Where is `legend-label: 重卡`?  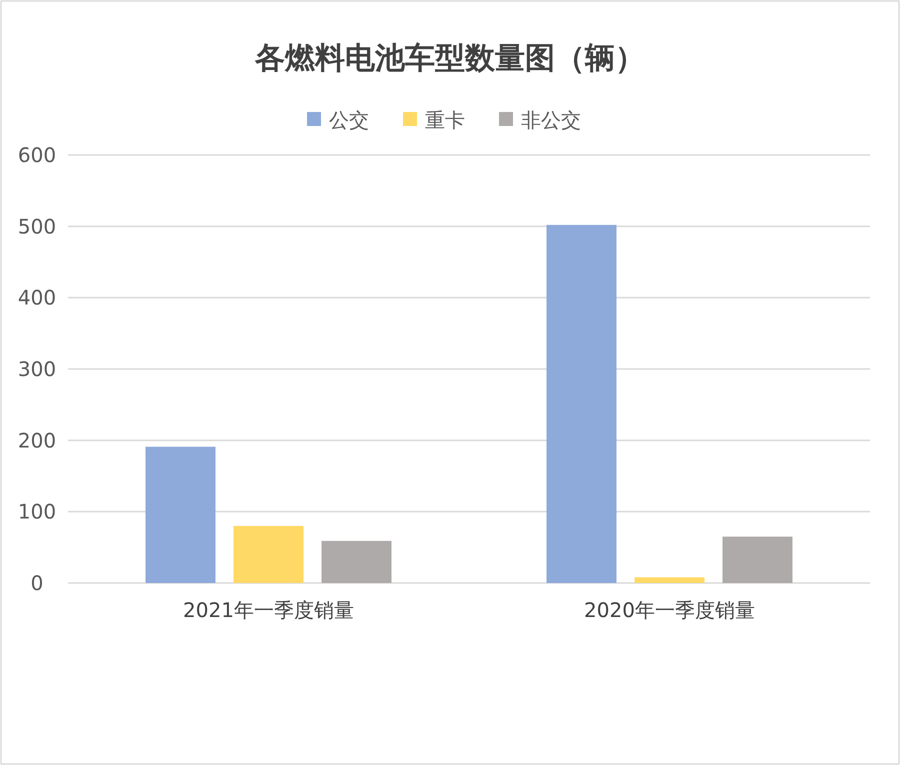 legend-label: 重卡 is located at coordinates (445, 120).